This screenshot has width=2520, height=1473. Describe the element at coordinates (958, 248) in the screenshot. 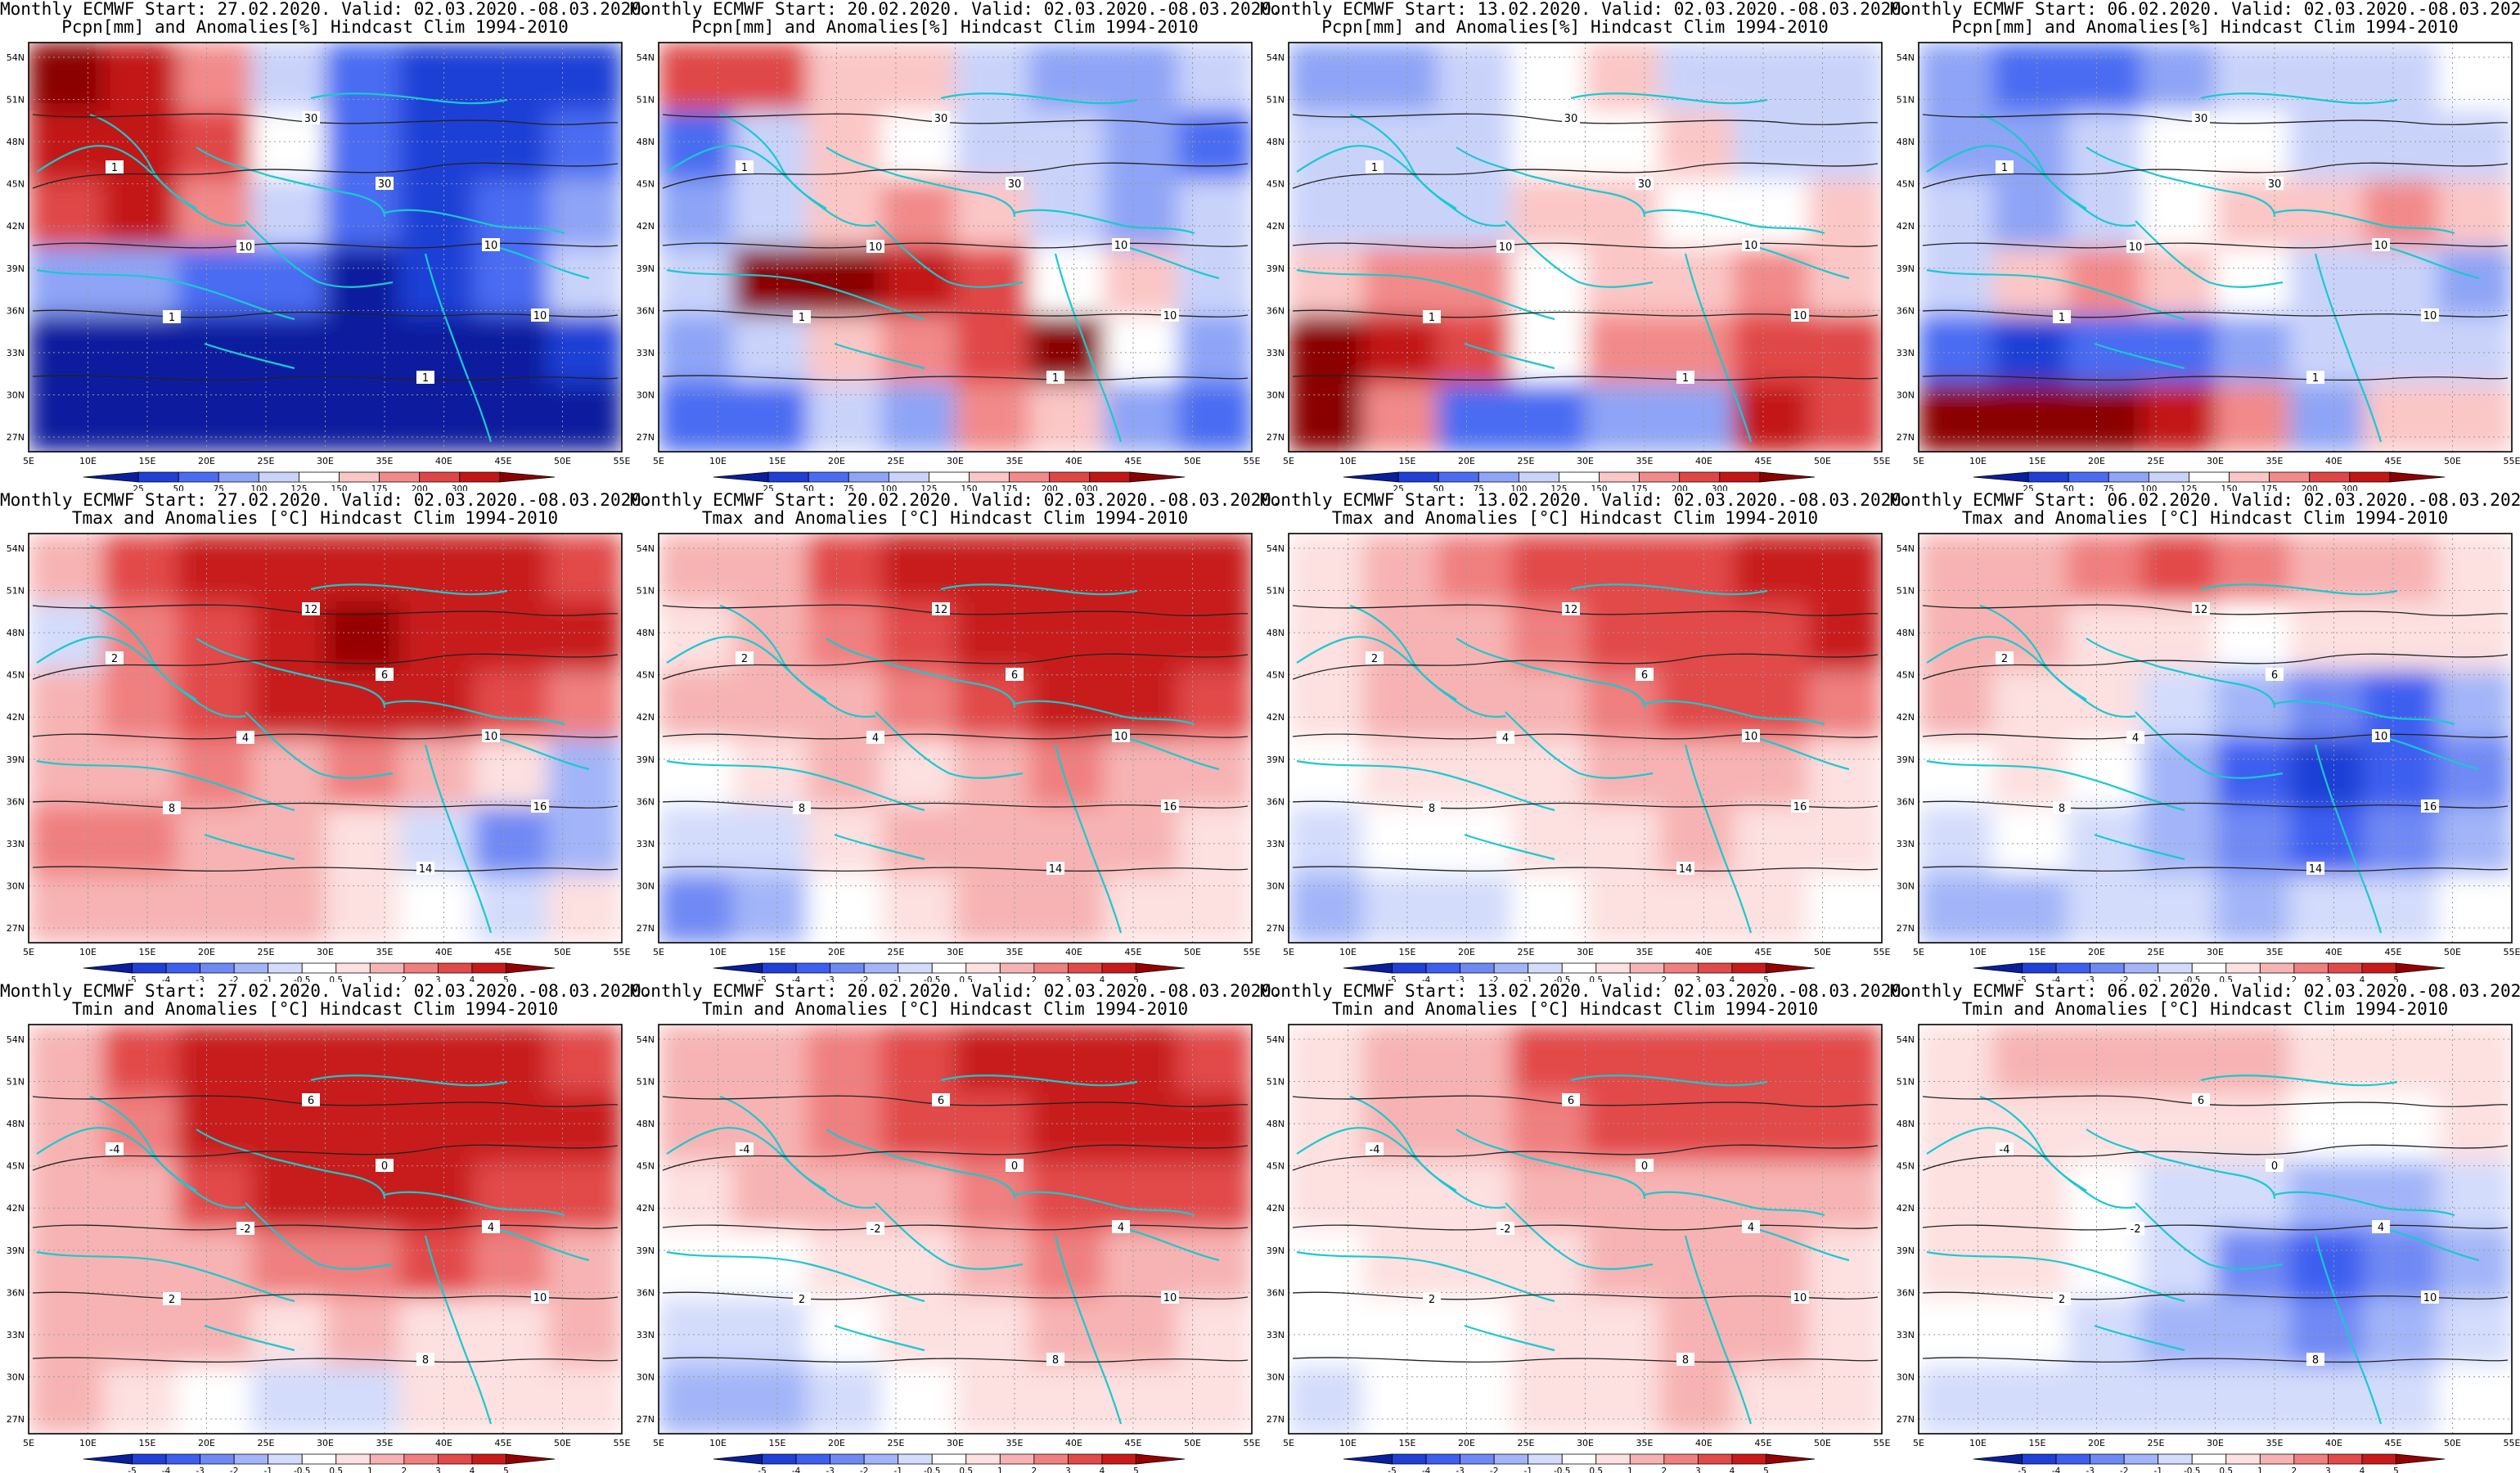

I see `contour-labels: 1 10 30 1 10 30 1 10` at that location.